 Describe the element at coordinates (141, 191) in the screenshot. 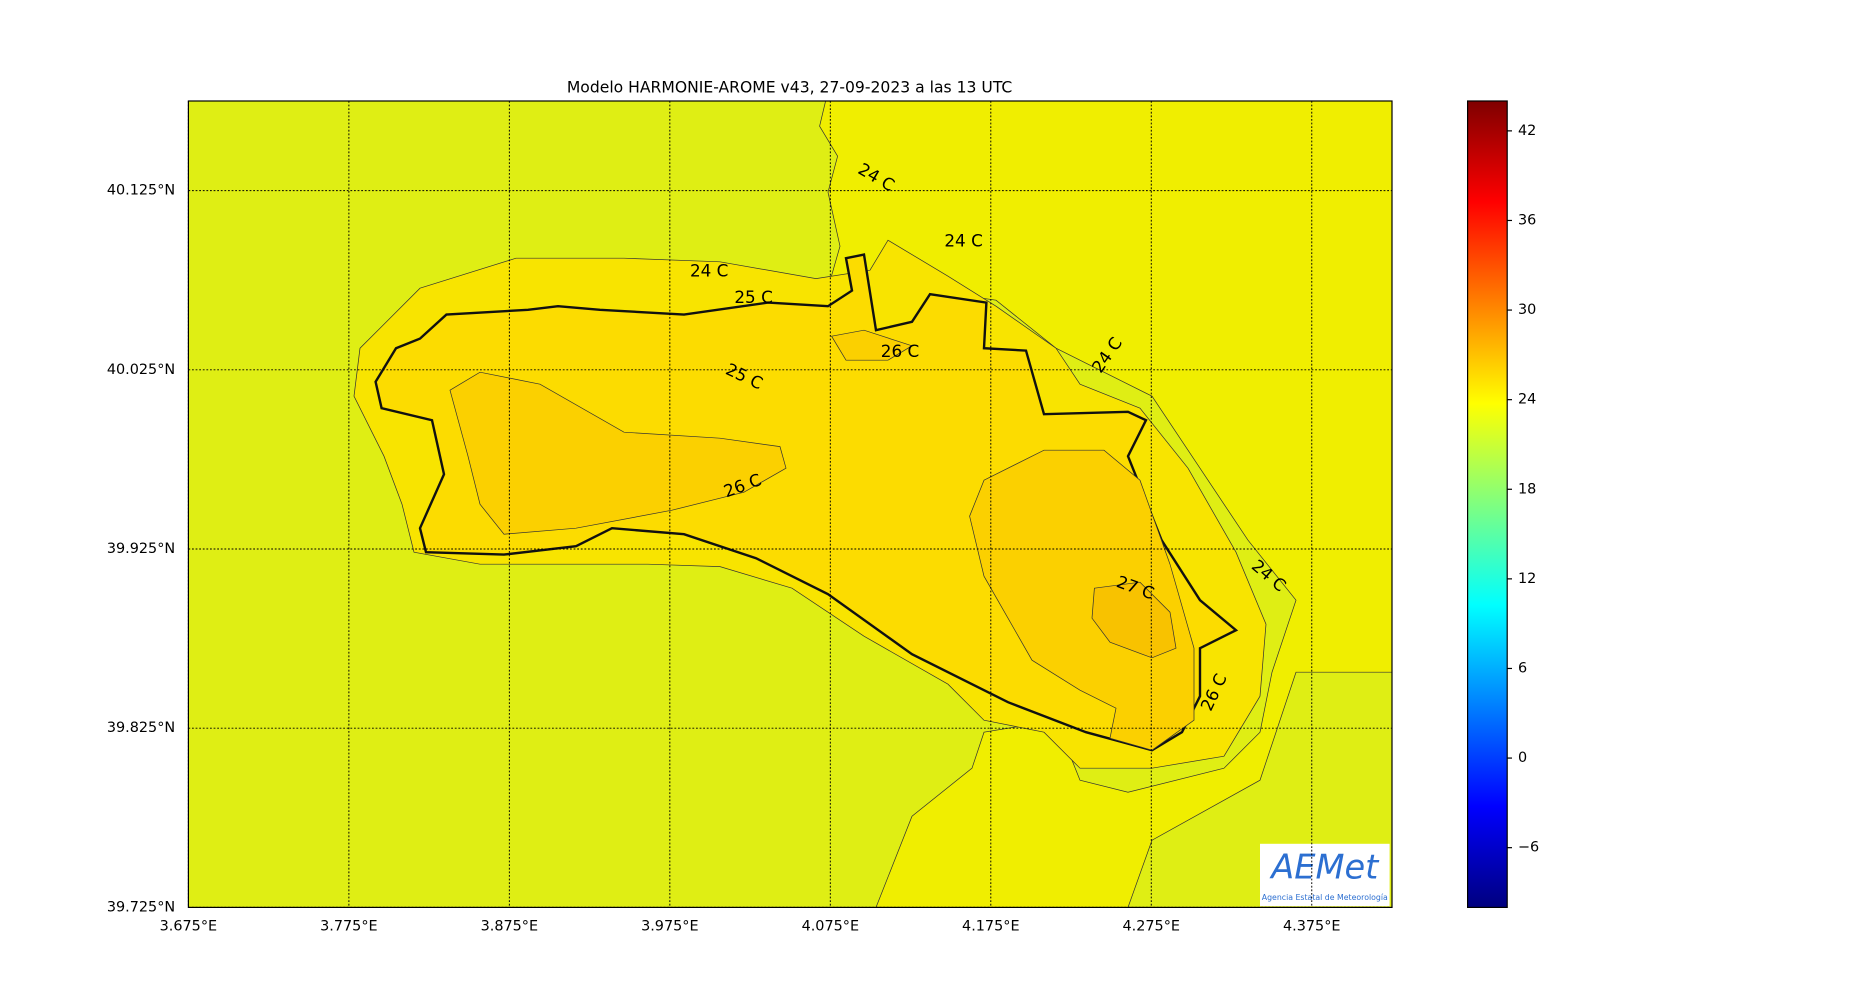

I see `y-tick-label: 40.125°N` at that location.